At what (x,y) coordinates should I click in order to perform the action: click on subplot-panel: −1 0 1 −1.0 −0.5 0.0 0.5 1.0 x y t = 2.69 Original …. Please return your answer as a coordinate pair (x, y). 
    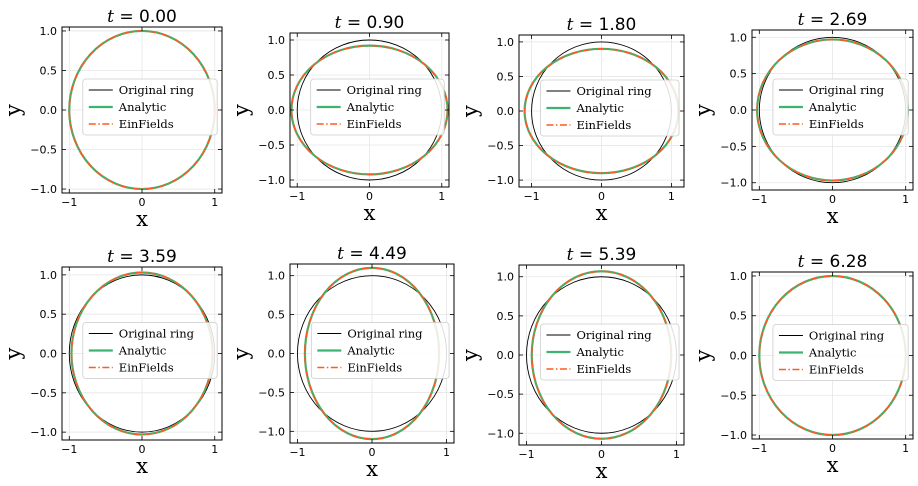
    Looking at the image, I should click on (802, 119).